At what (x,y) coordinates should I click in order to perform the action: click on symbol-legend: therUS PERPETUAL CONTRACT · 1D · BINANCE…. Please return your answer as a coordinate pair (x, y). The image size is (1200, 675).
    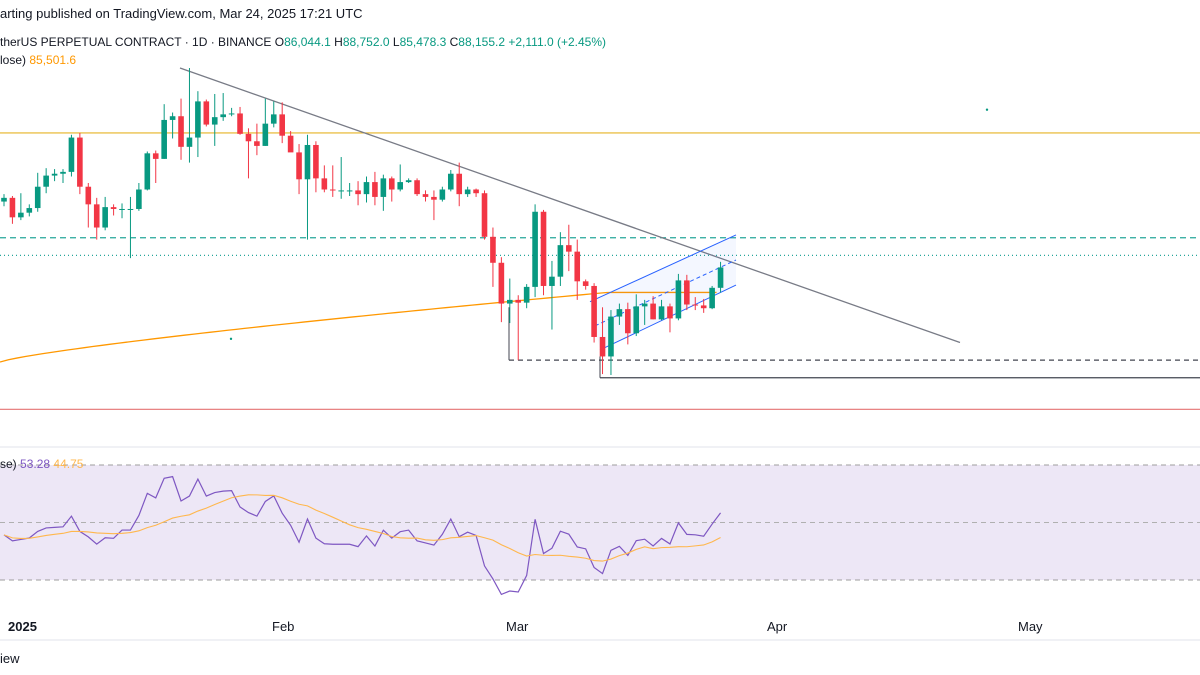
    Looking at the image, I should click on (303, 42).